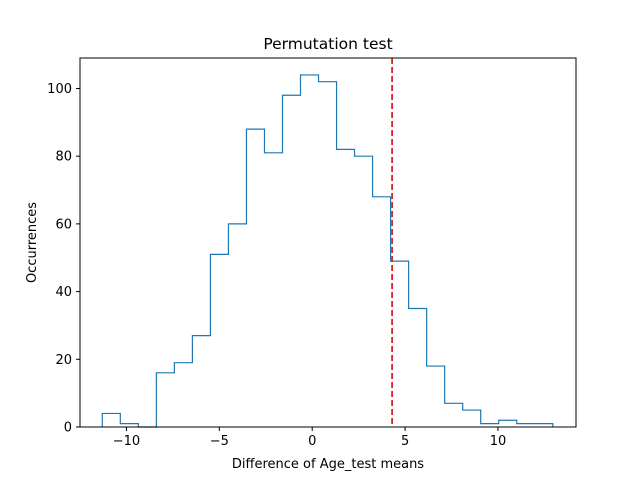 The height and width of the screenshot is (480, 640). Describe the element at coordinates (59, 89) in the screenshot. I see `y-tick-label: 100` at that location.